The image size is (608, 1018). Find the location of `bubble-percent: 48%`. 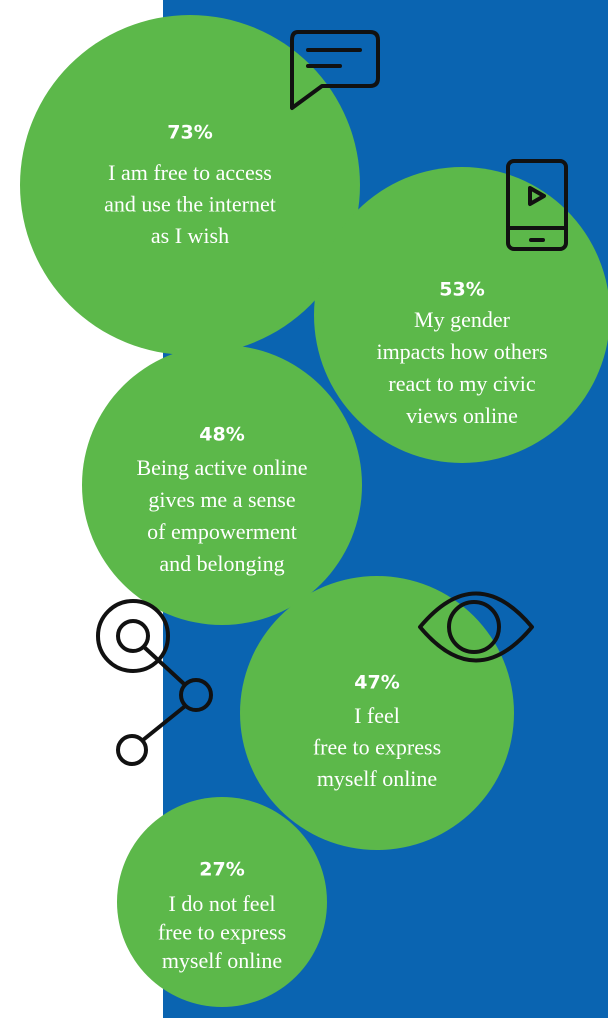

bubble-percent: 48% is located at coordinates (221, 435).